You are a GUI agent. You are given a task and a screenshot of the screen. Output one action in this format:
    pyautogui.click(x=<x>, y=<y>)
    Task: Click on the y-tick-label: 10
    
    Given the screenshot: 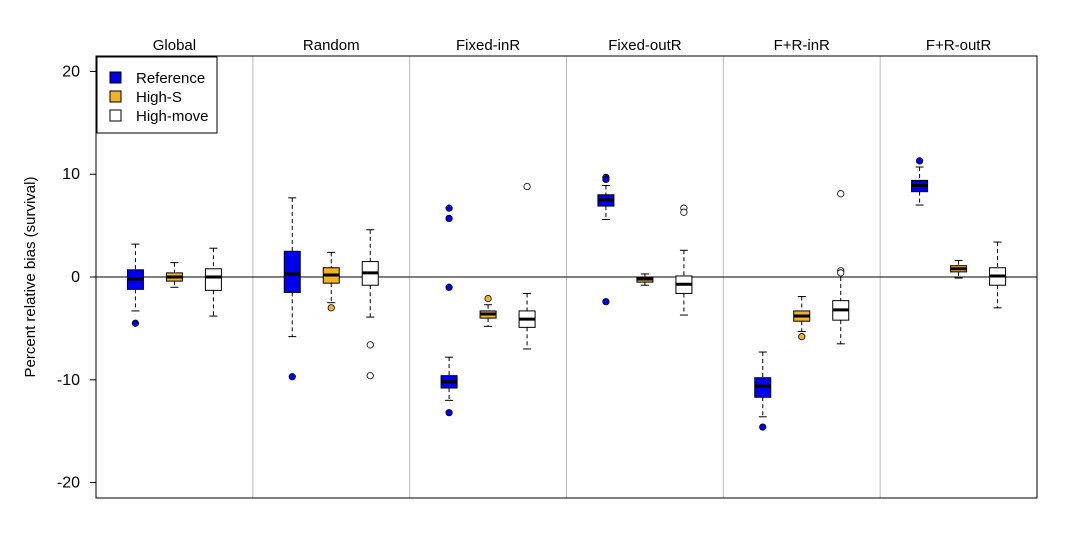 What is the action you would take?
    pyautogui.click(x=71, y=174)
    